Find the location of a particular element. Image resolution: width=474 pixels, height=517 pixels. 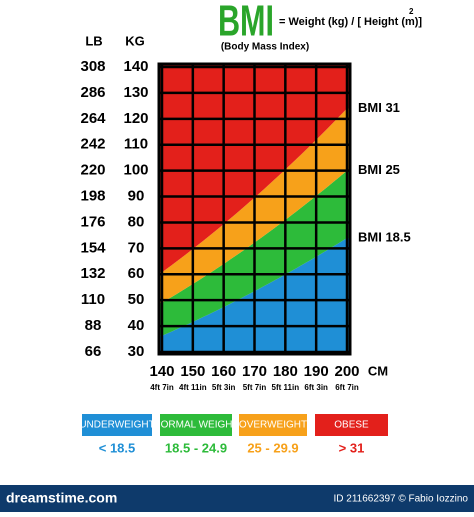

subtitle: (Body Mass Index) is located at coordinates (265, 47).